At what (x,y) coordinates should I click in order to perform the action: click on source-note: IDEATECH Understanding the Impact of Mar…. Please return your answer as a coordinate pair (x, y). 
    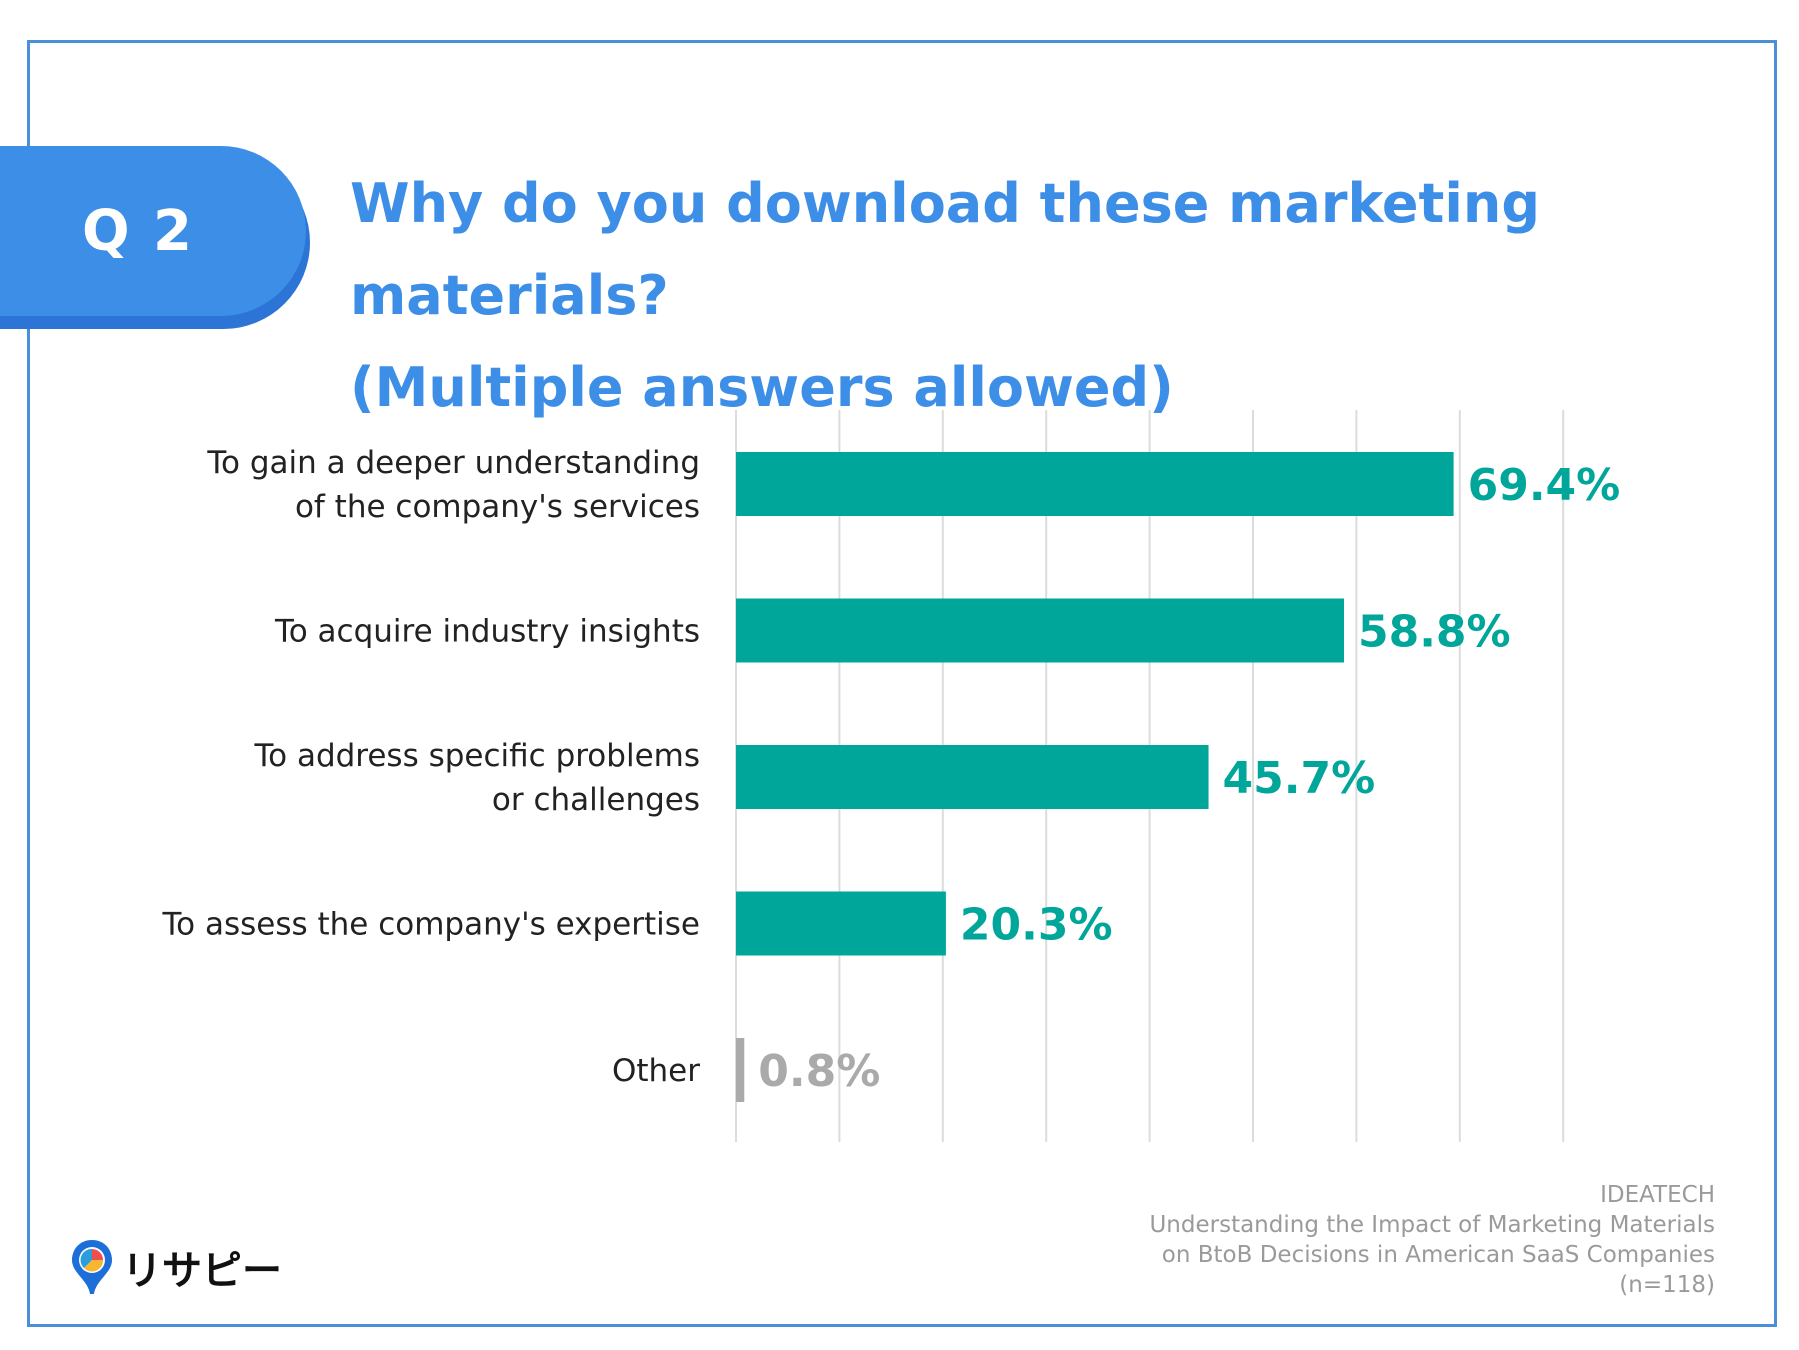
    Looking at the image, I should click on (1432, 1240).